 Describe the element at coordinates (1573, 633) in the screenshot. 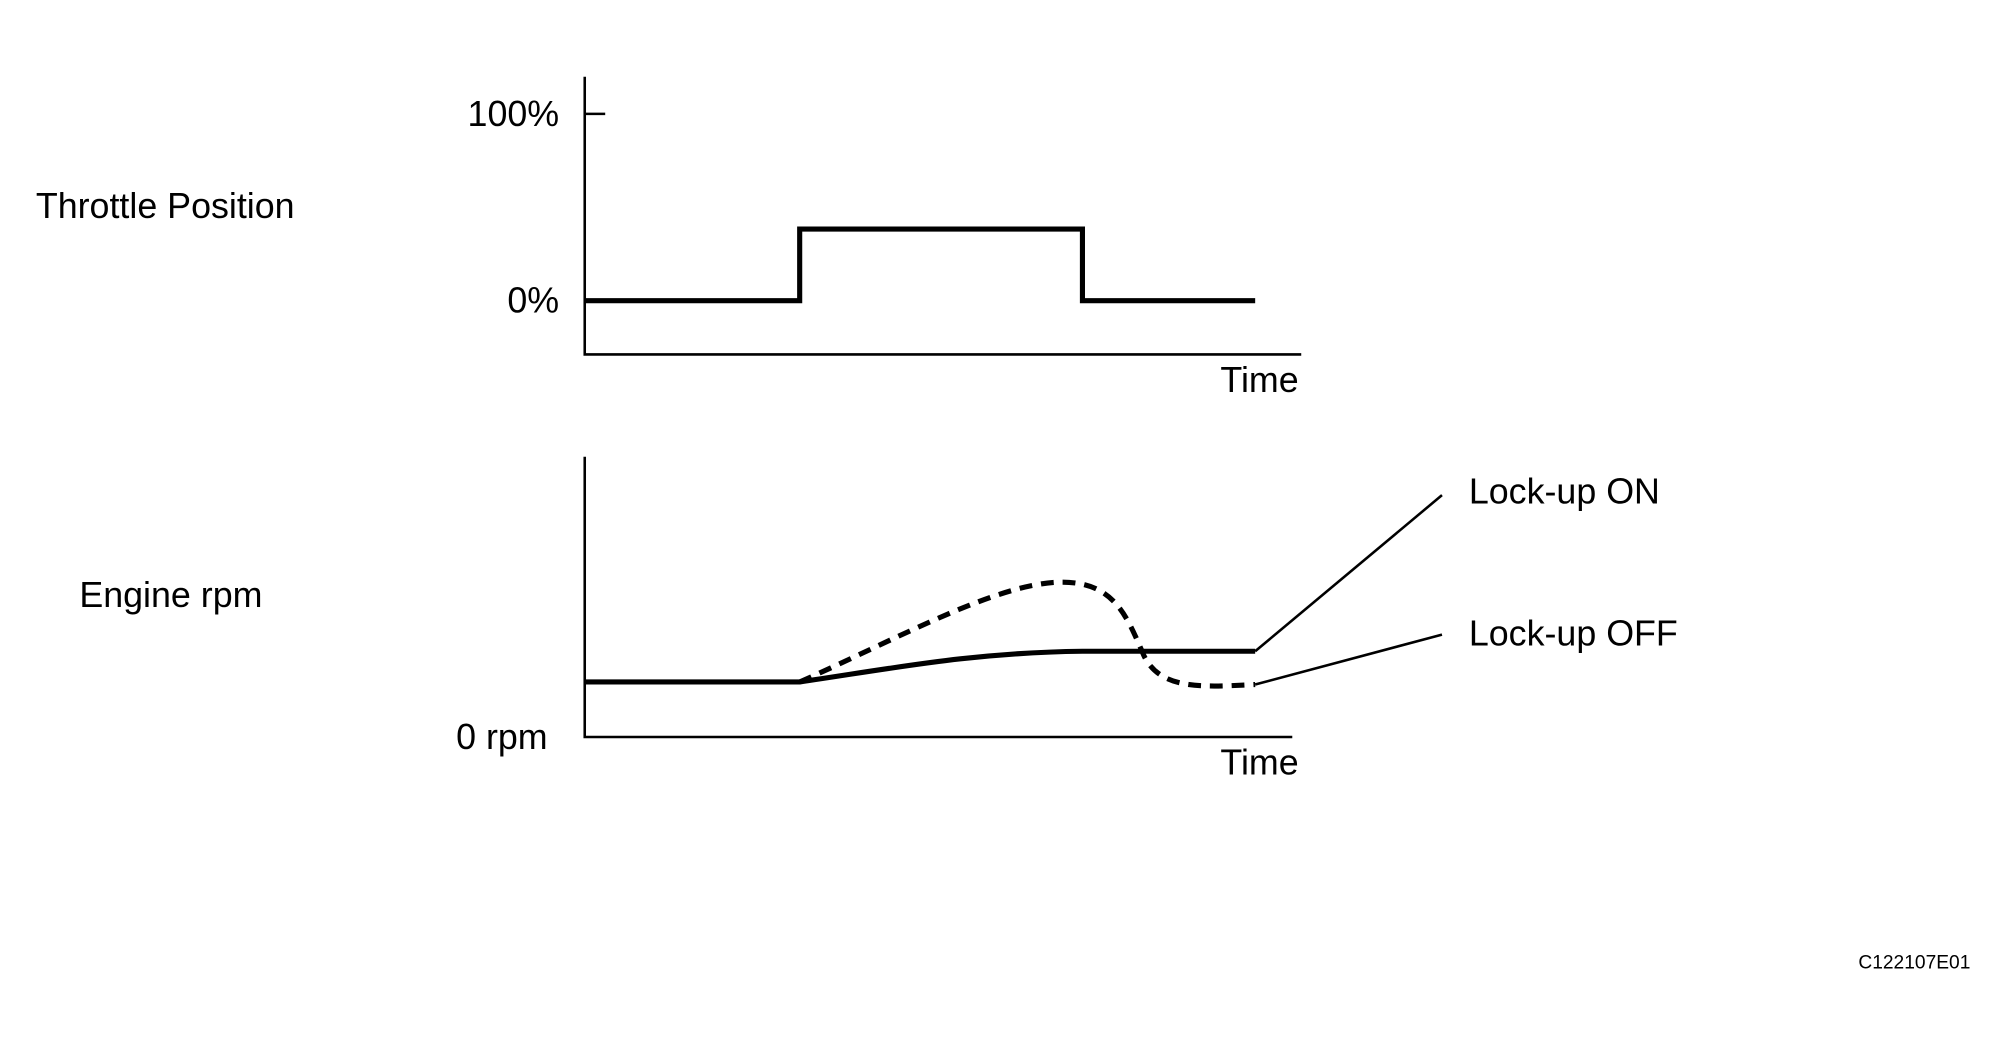

I see `callout: Lock-up OFF` at that location.